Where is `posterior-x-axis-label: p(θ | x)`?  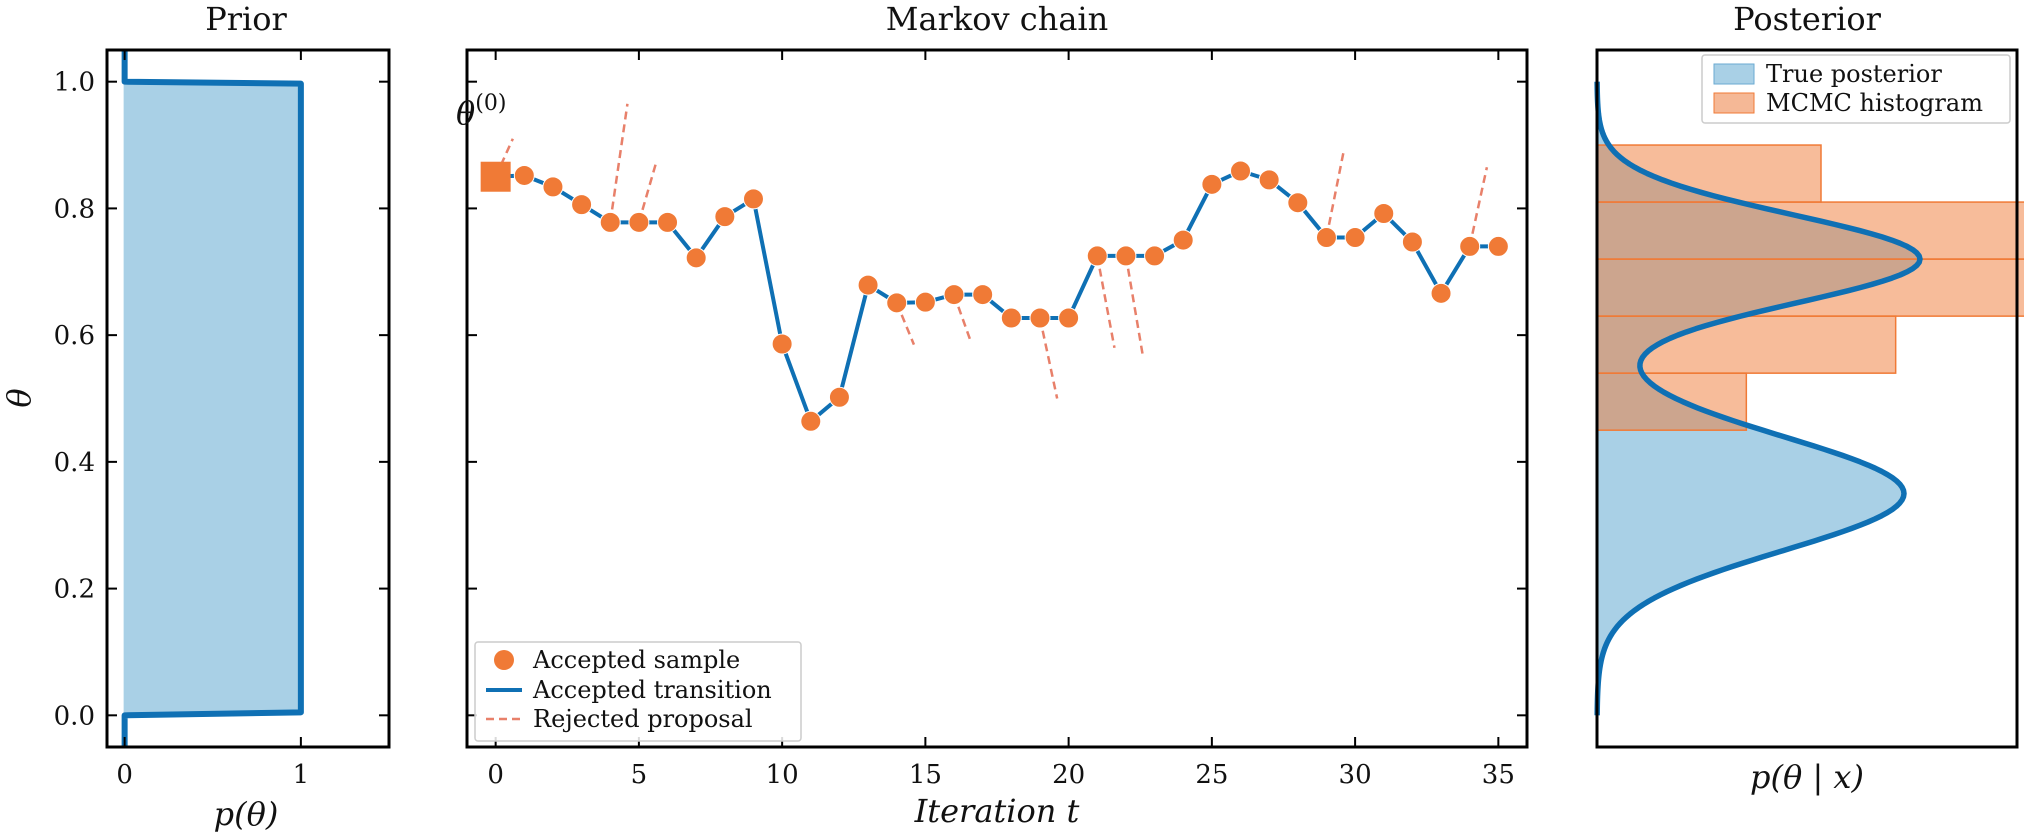 posterior-x-axis-label: p(θ | x) is located at coordinates (1807, 777).